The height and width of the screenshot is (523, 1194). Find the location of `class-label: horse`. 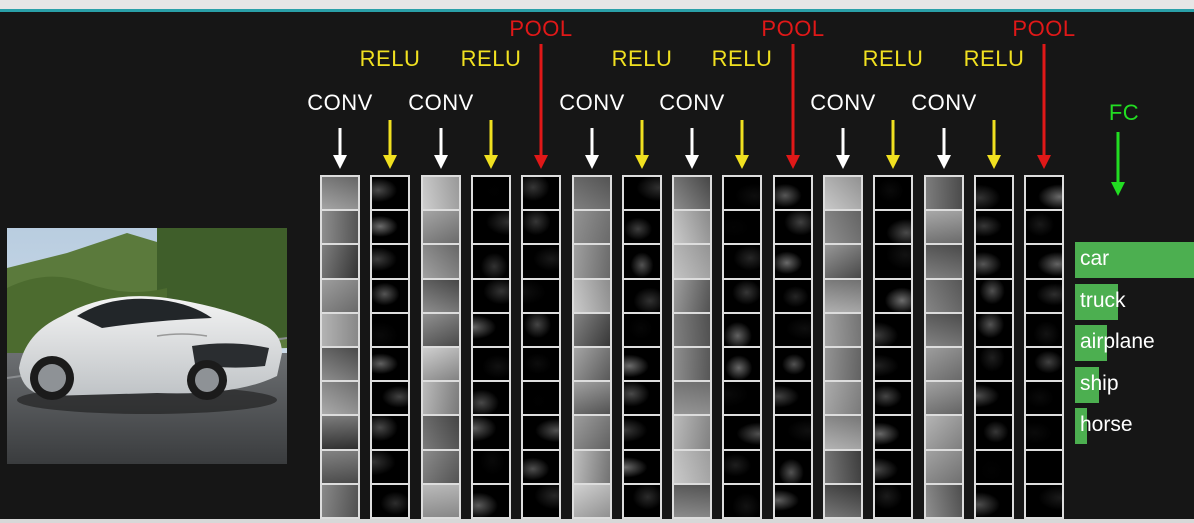

class-label: horse is located at coordinates (1106, 424).